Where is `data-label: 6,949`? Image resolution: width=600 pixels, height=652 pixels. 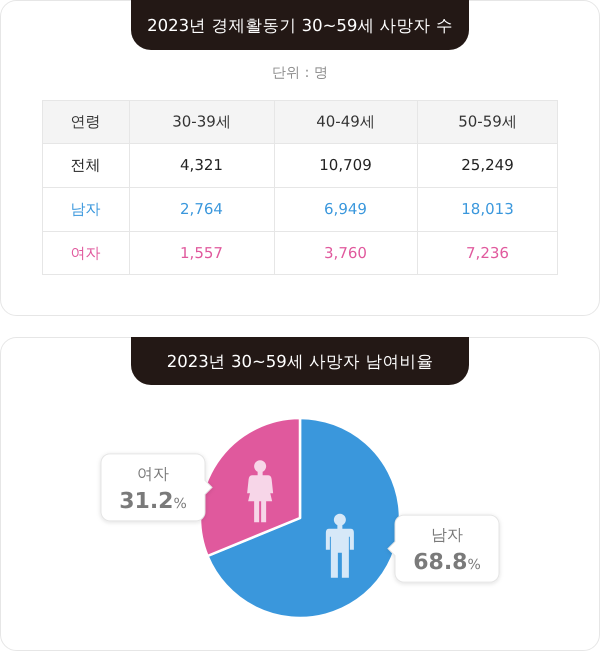
data-label: 6,949 is located at coordinates (345, 209).